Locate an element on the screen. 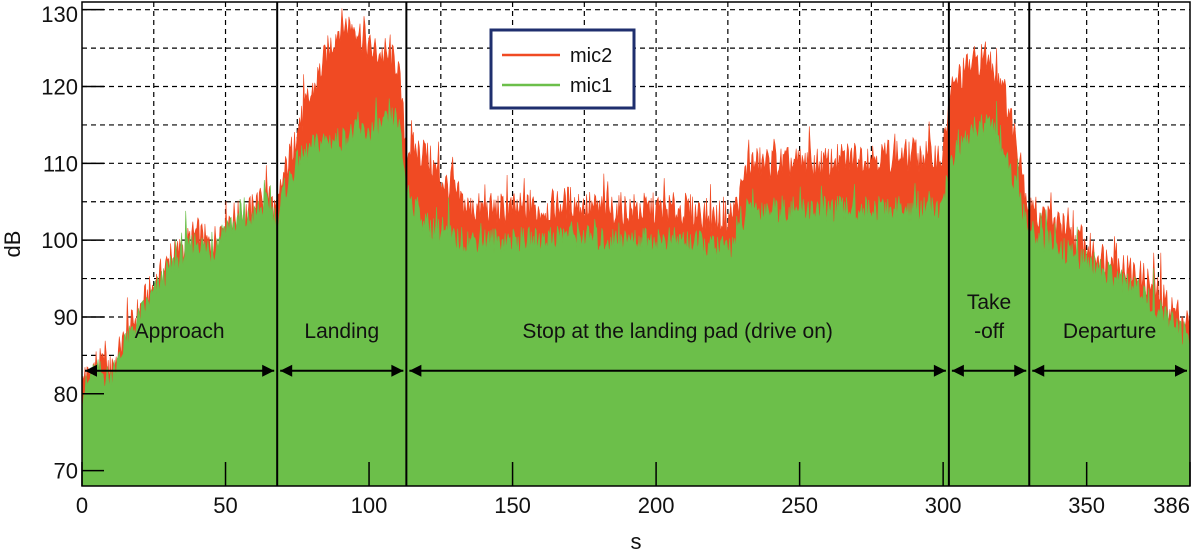  phase-label-line2: -off is located at coordinates (989, 331).